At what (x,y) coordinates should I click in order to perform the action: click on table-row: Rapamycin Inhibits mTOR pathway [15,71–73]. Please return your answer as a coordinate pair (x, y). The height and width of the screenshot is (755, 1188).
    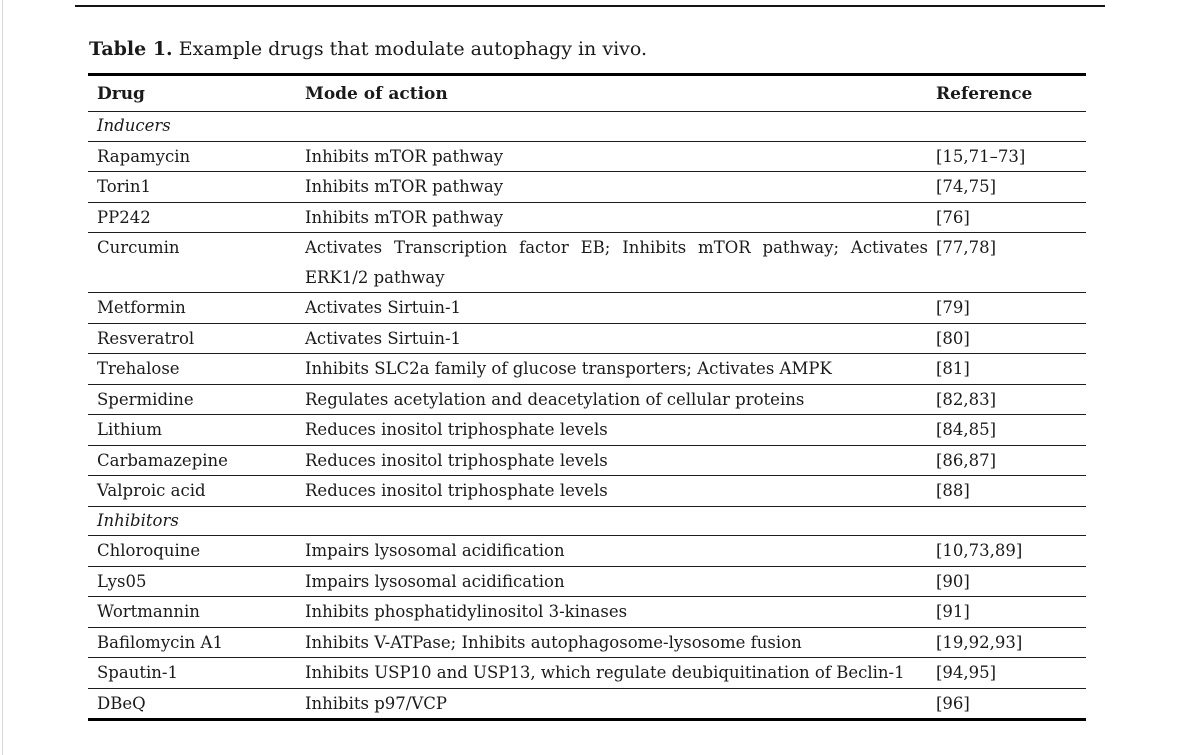
    Looking at the image, I should click on (587, 156).